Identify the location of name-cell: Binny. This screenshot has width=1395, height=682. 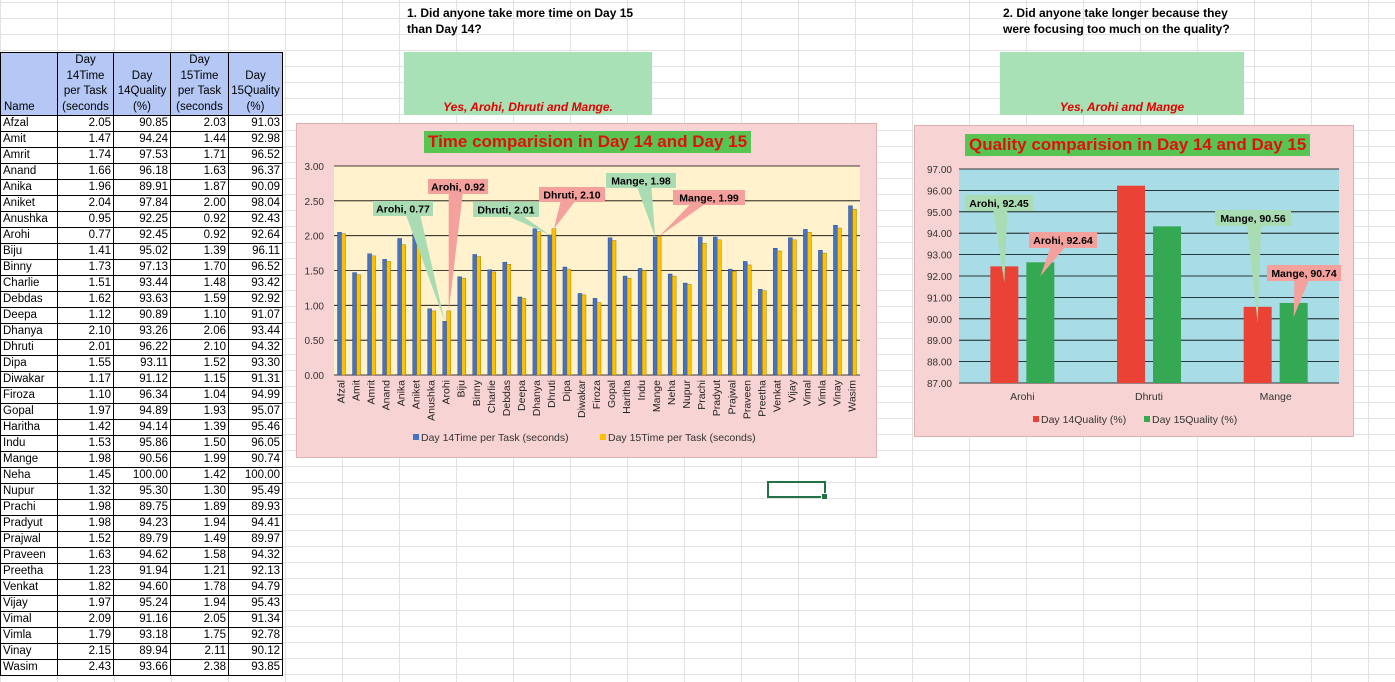
(29, 267).